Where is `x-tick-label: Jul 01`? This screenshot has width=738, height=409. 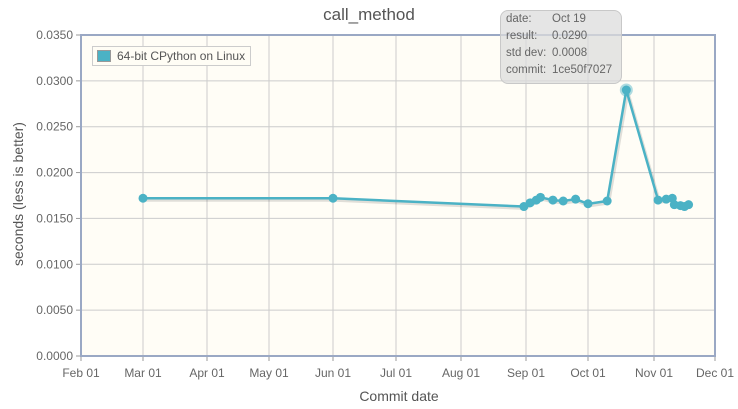
x-tick-label: Jul 01 is located at coordinates (396, 373).